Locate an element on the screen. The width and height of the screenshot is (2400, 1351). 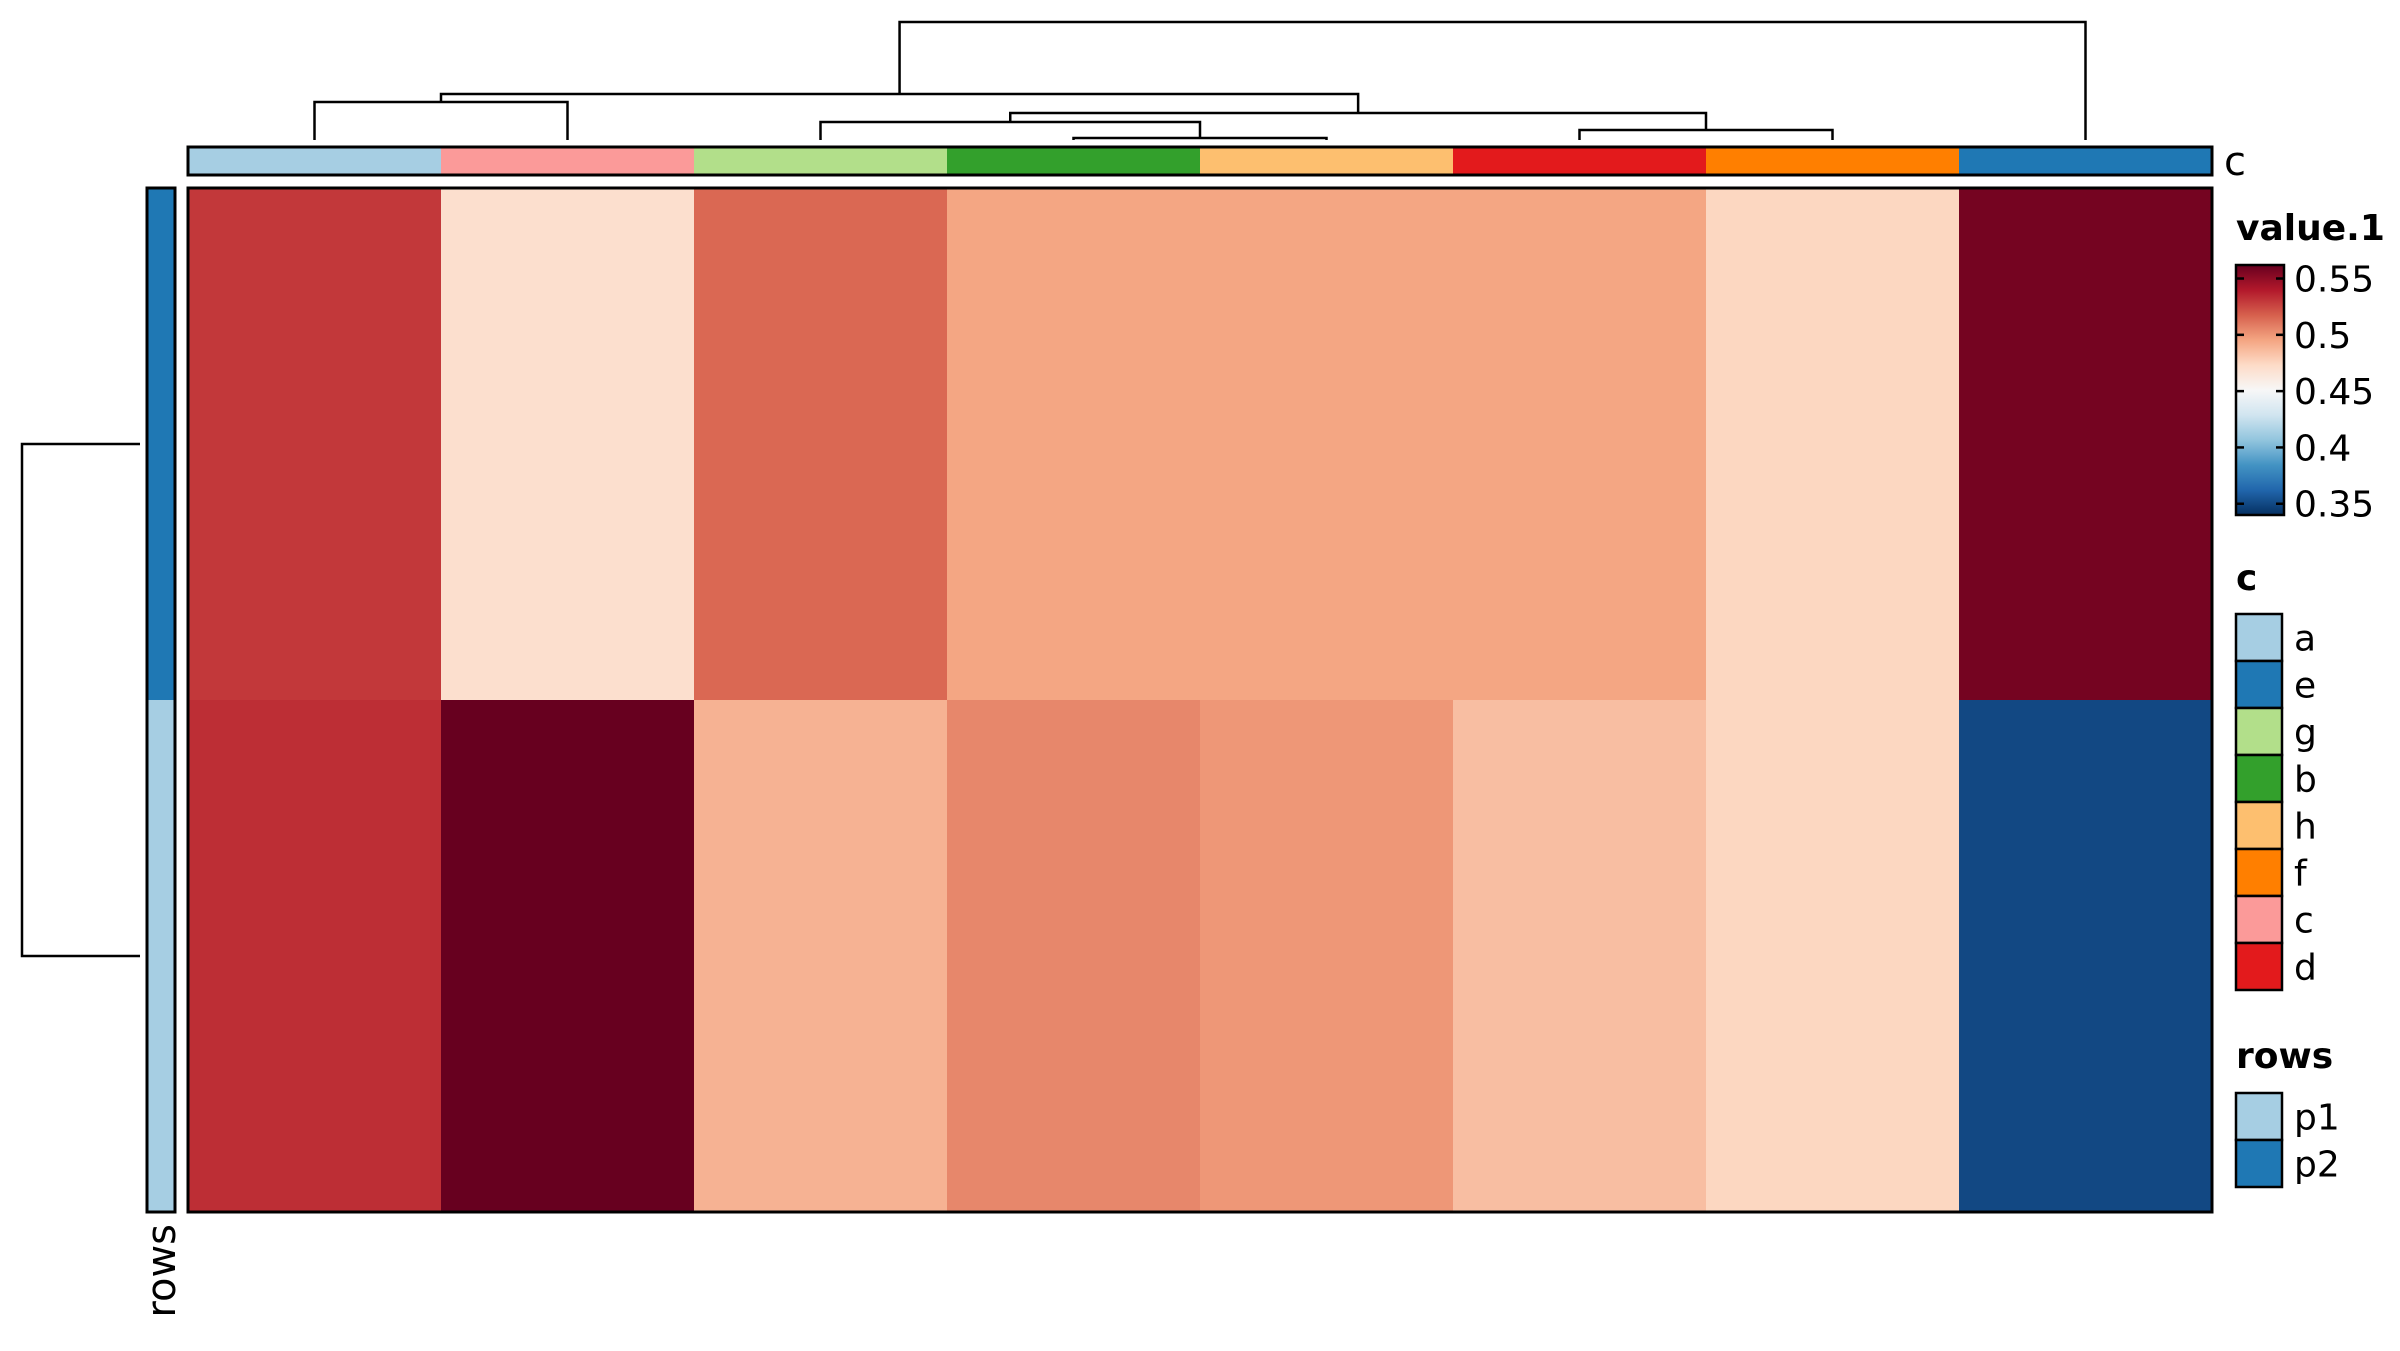
heatmap-cell-p2-a is located at coordinates (315, 444).